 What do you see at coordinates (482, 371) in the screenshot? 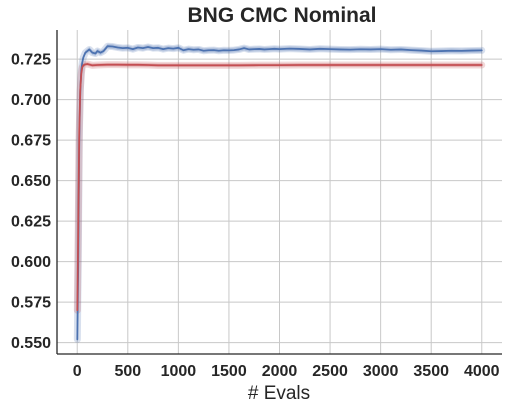
I see `x-tick-label: 4000` at bounding box center [482, 371].